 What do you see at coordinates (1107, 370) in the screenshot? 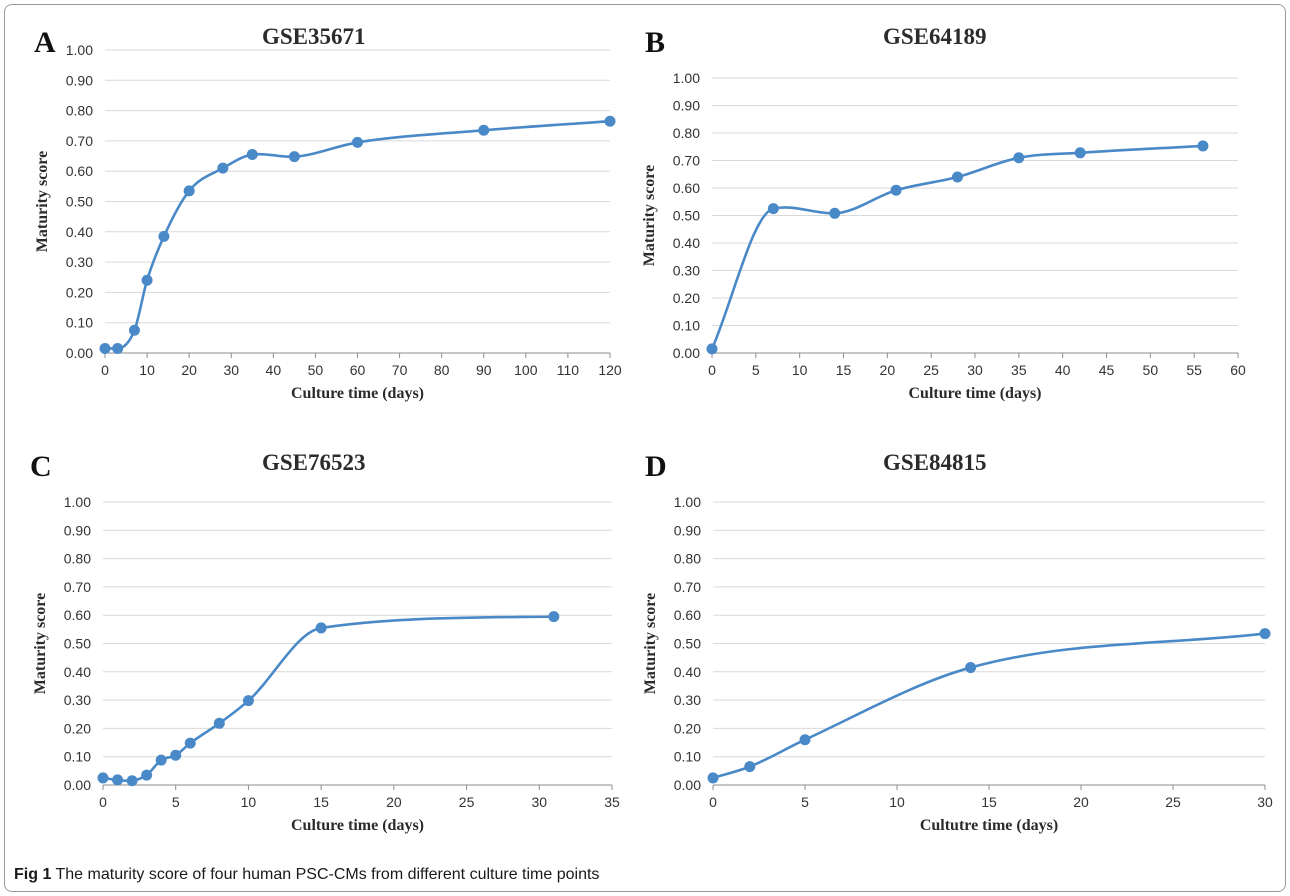
I see `x-tick-label: 45` at bounding box center [1107, 370].